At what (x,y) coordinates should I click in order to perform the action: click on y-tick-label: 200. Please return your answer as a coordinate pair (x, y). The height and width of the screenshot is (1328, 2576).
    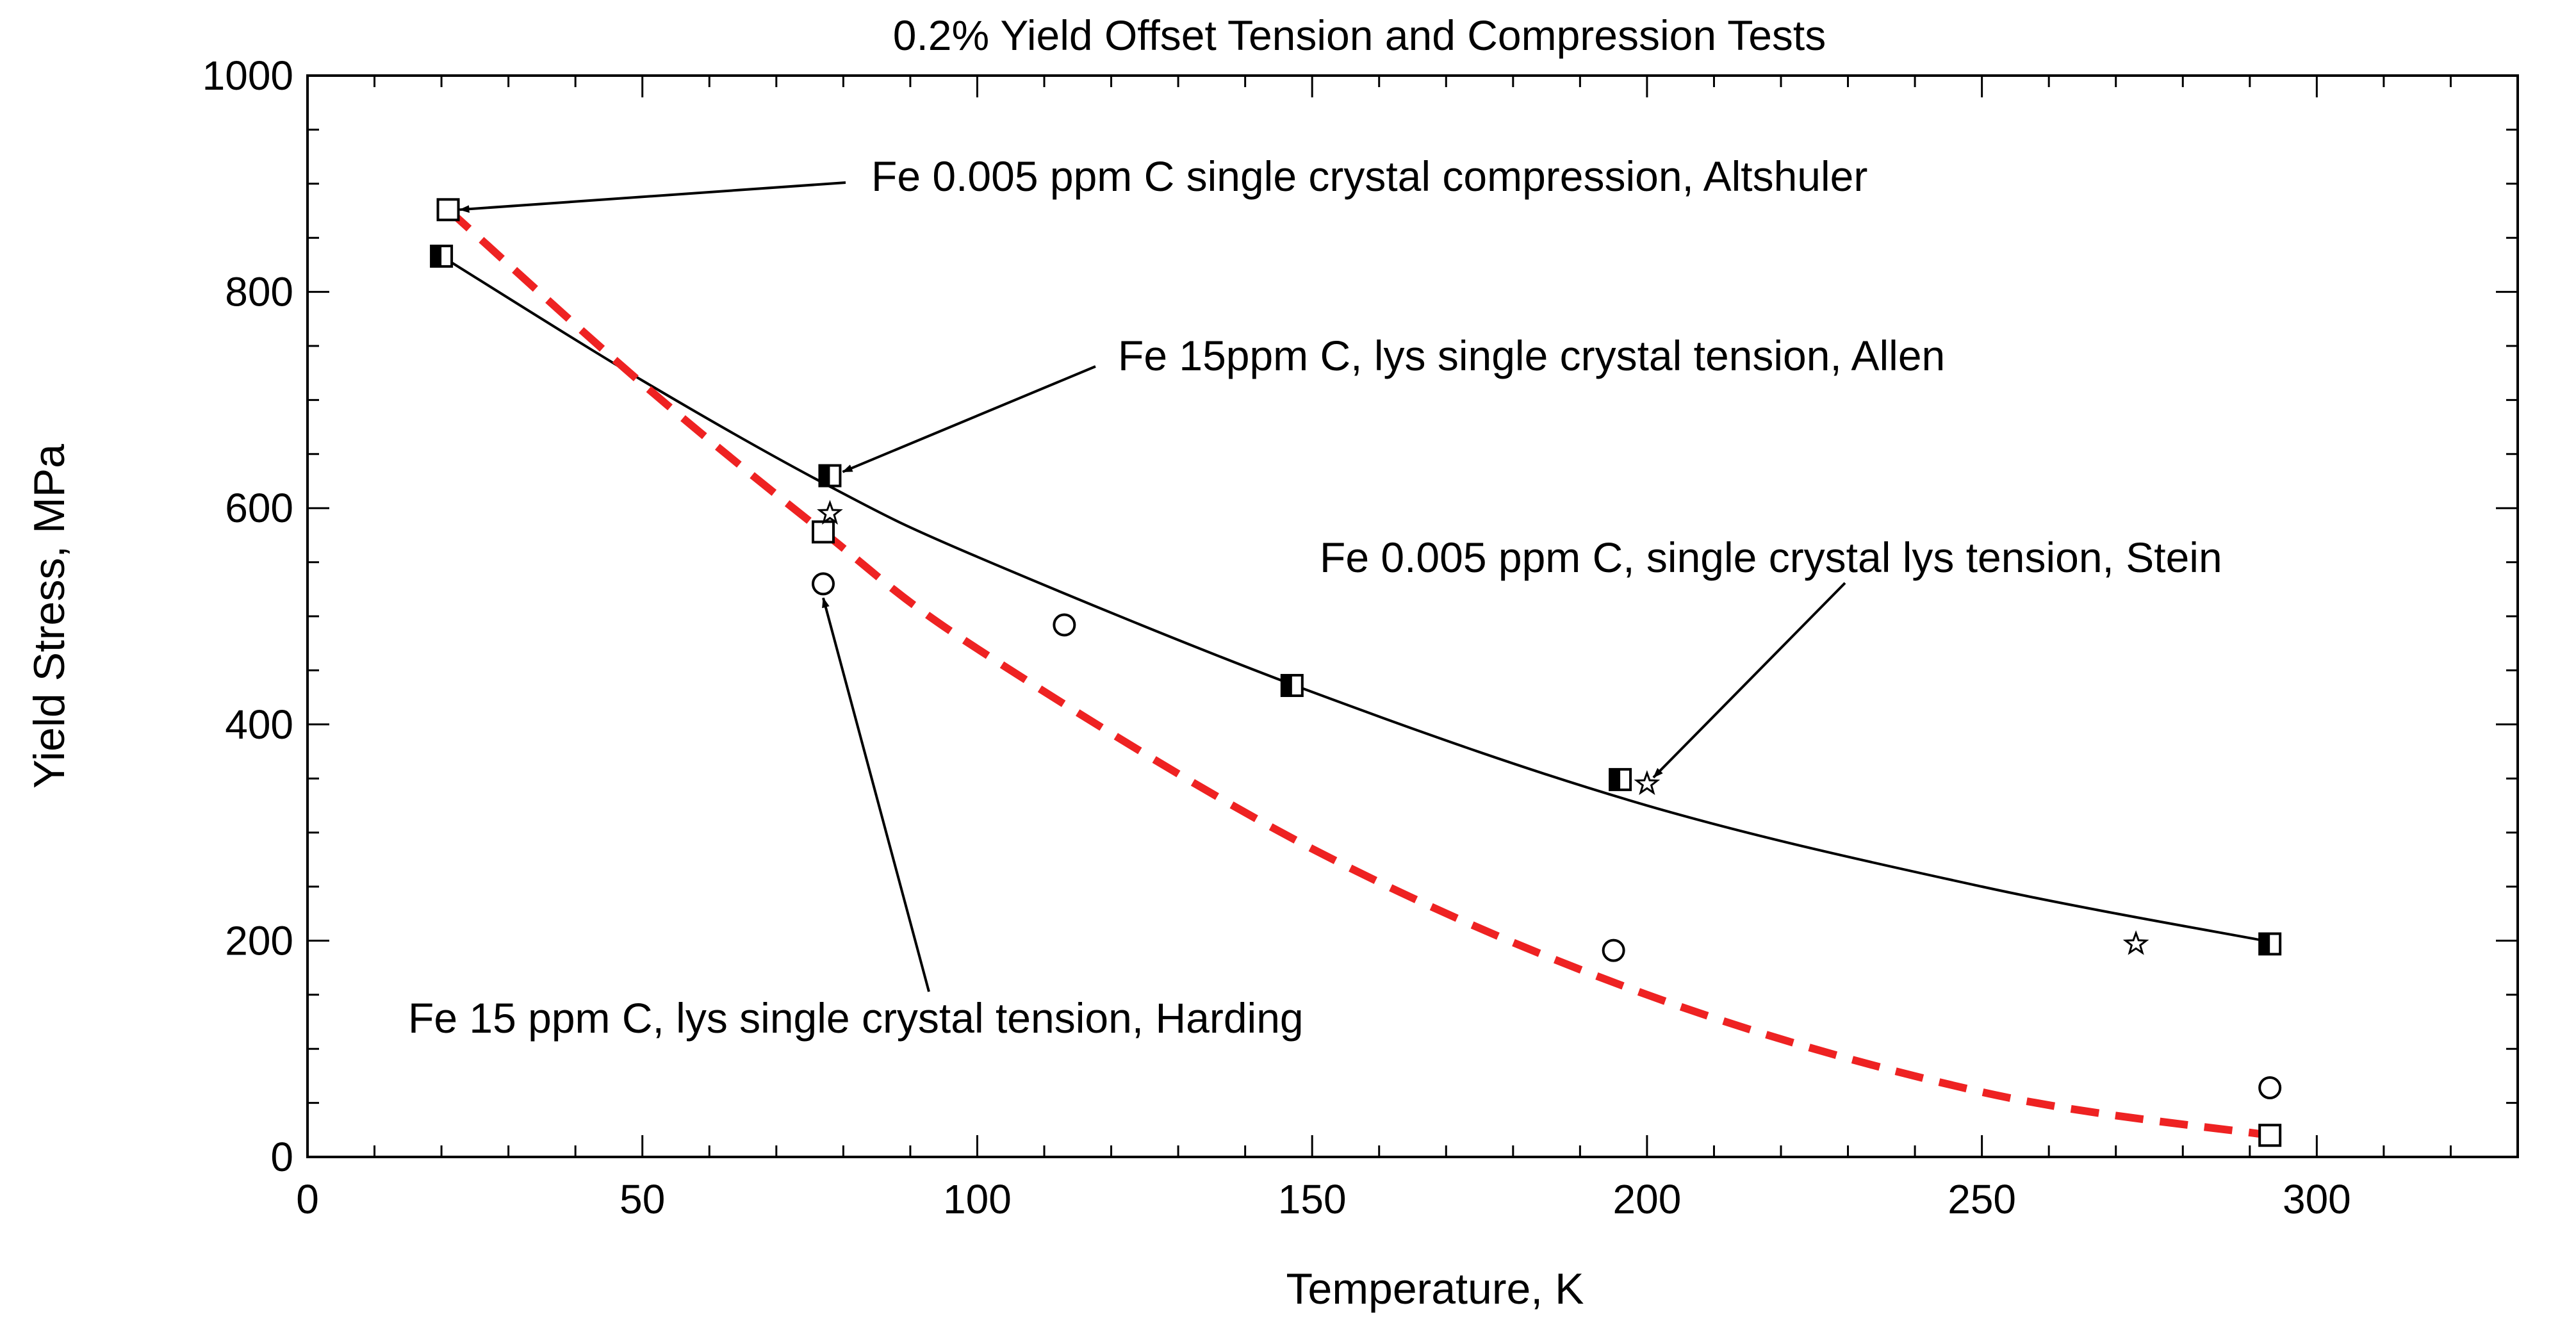
    Looking at the image, I should click on (259, 940).